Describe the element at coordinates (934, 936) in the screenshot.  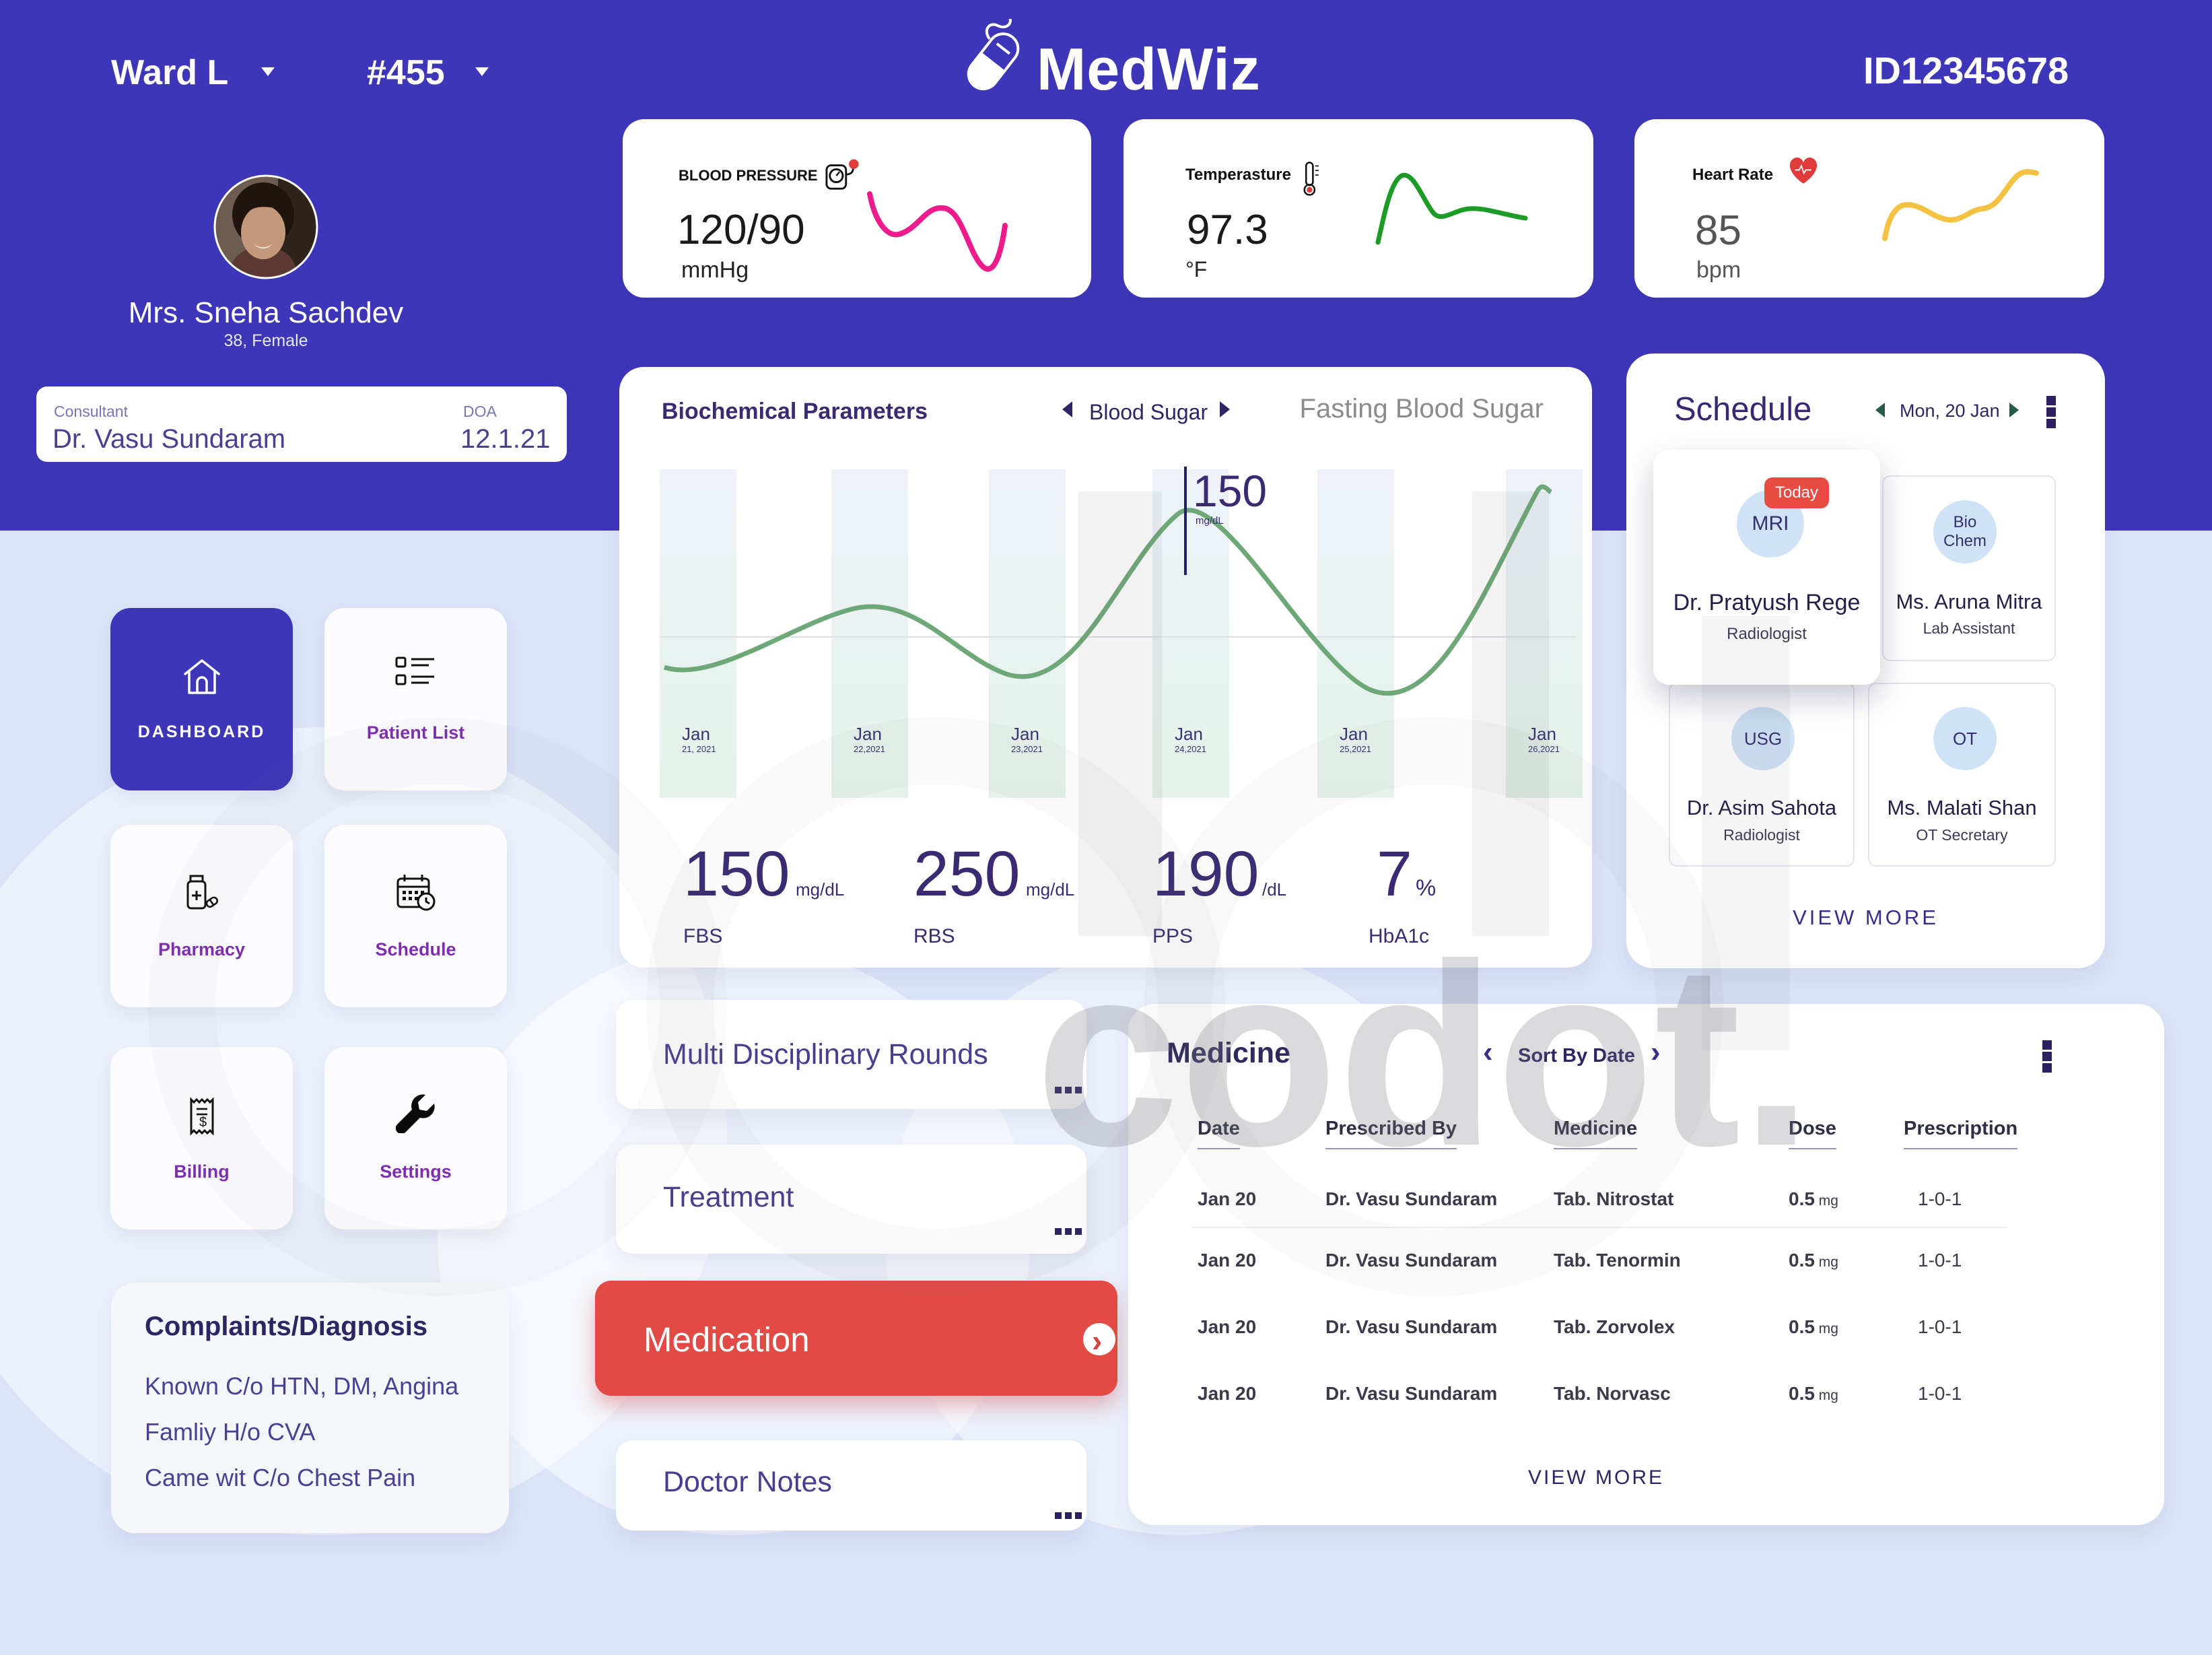
I see `svg-text: RBS` at that location.